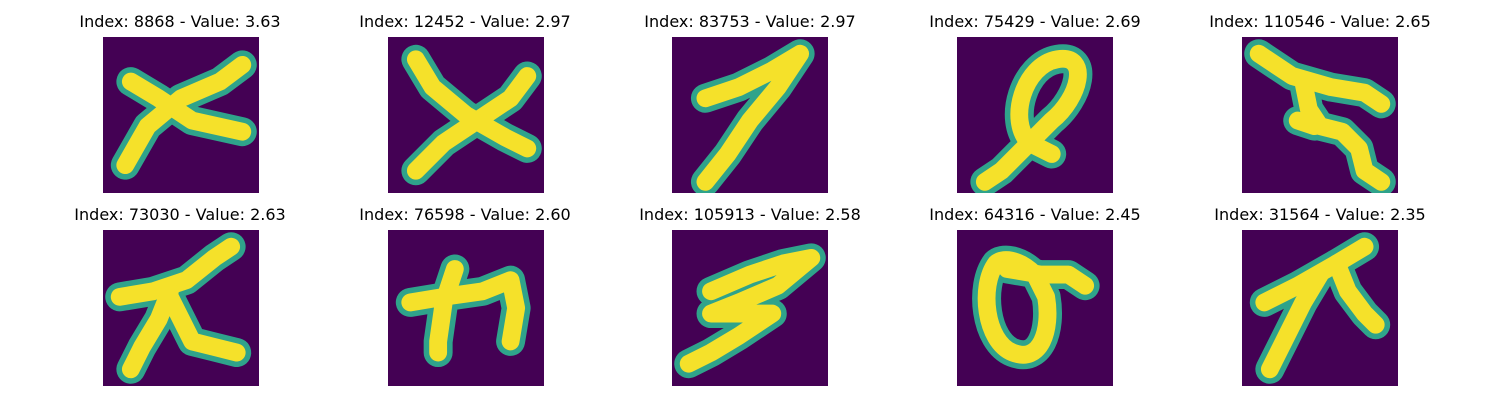 Image resolution: width=1500 pixels, height=400 pixels. I want to click on panel-title: Index: 31564 - Value: 2.35, so click(1320, 214).